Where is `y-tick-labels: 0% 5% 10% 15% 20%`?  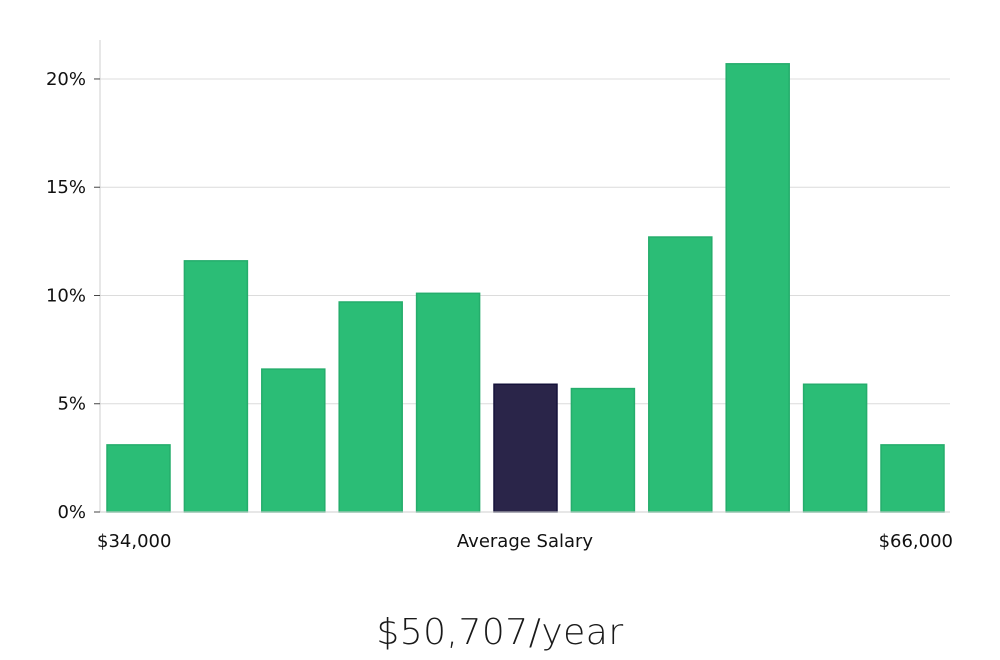 y-tick-labels: 0% 5% 10% 15% 20% is located at coordinates (73, 296).